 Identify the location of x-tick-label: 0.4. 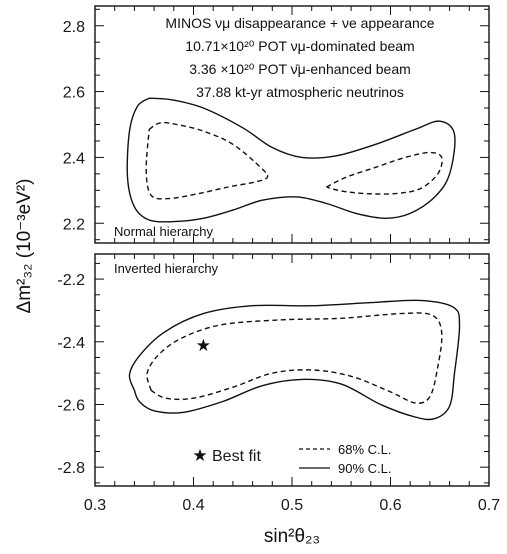
(193, 505).